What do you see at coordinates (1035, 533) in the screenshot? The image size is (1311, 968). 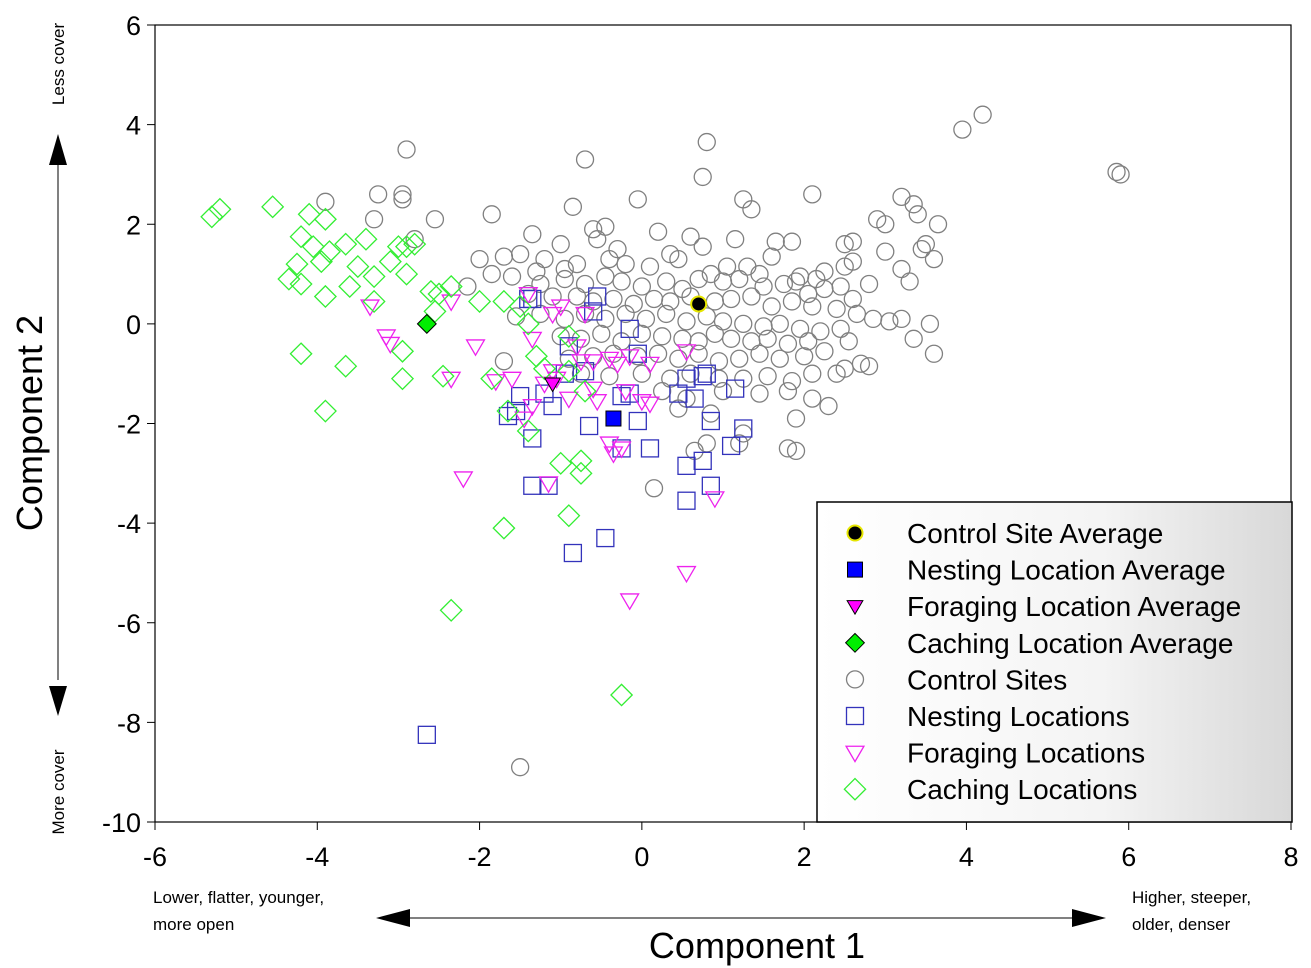 I see `legend-label: Control Site Average` at bounding box center [1035, 533].